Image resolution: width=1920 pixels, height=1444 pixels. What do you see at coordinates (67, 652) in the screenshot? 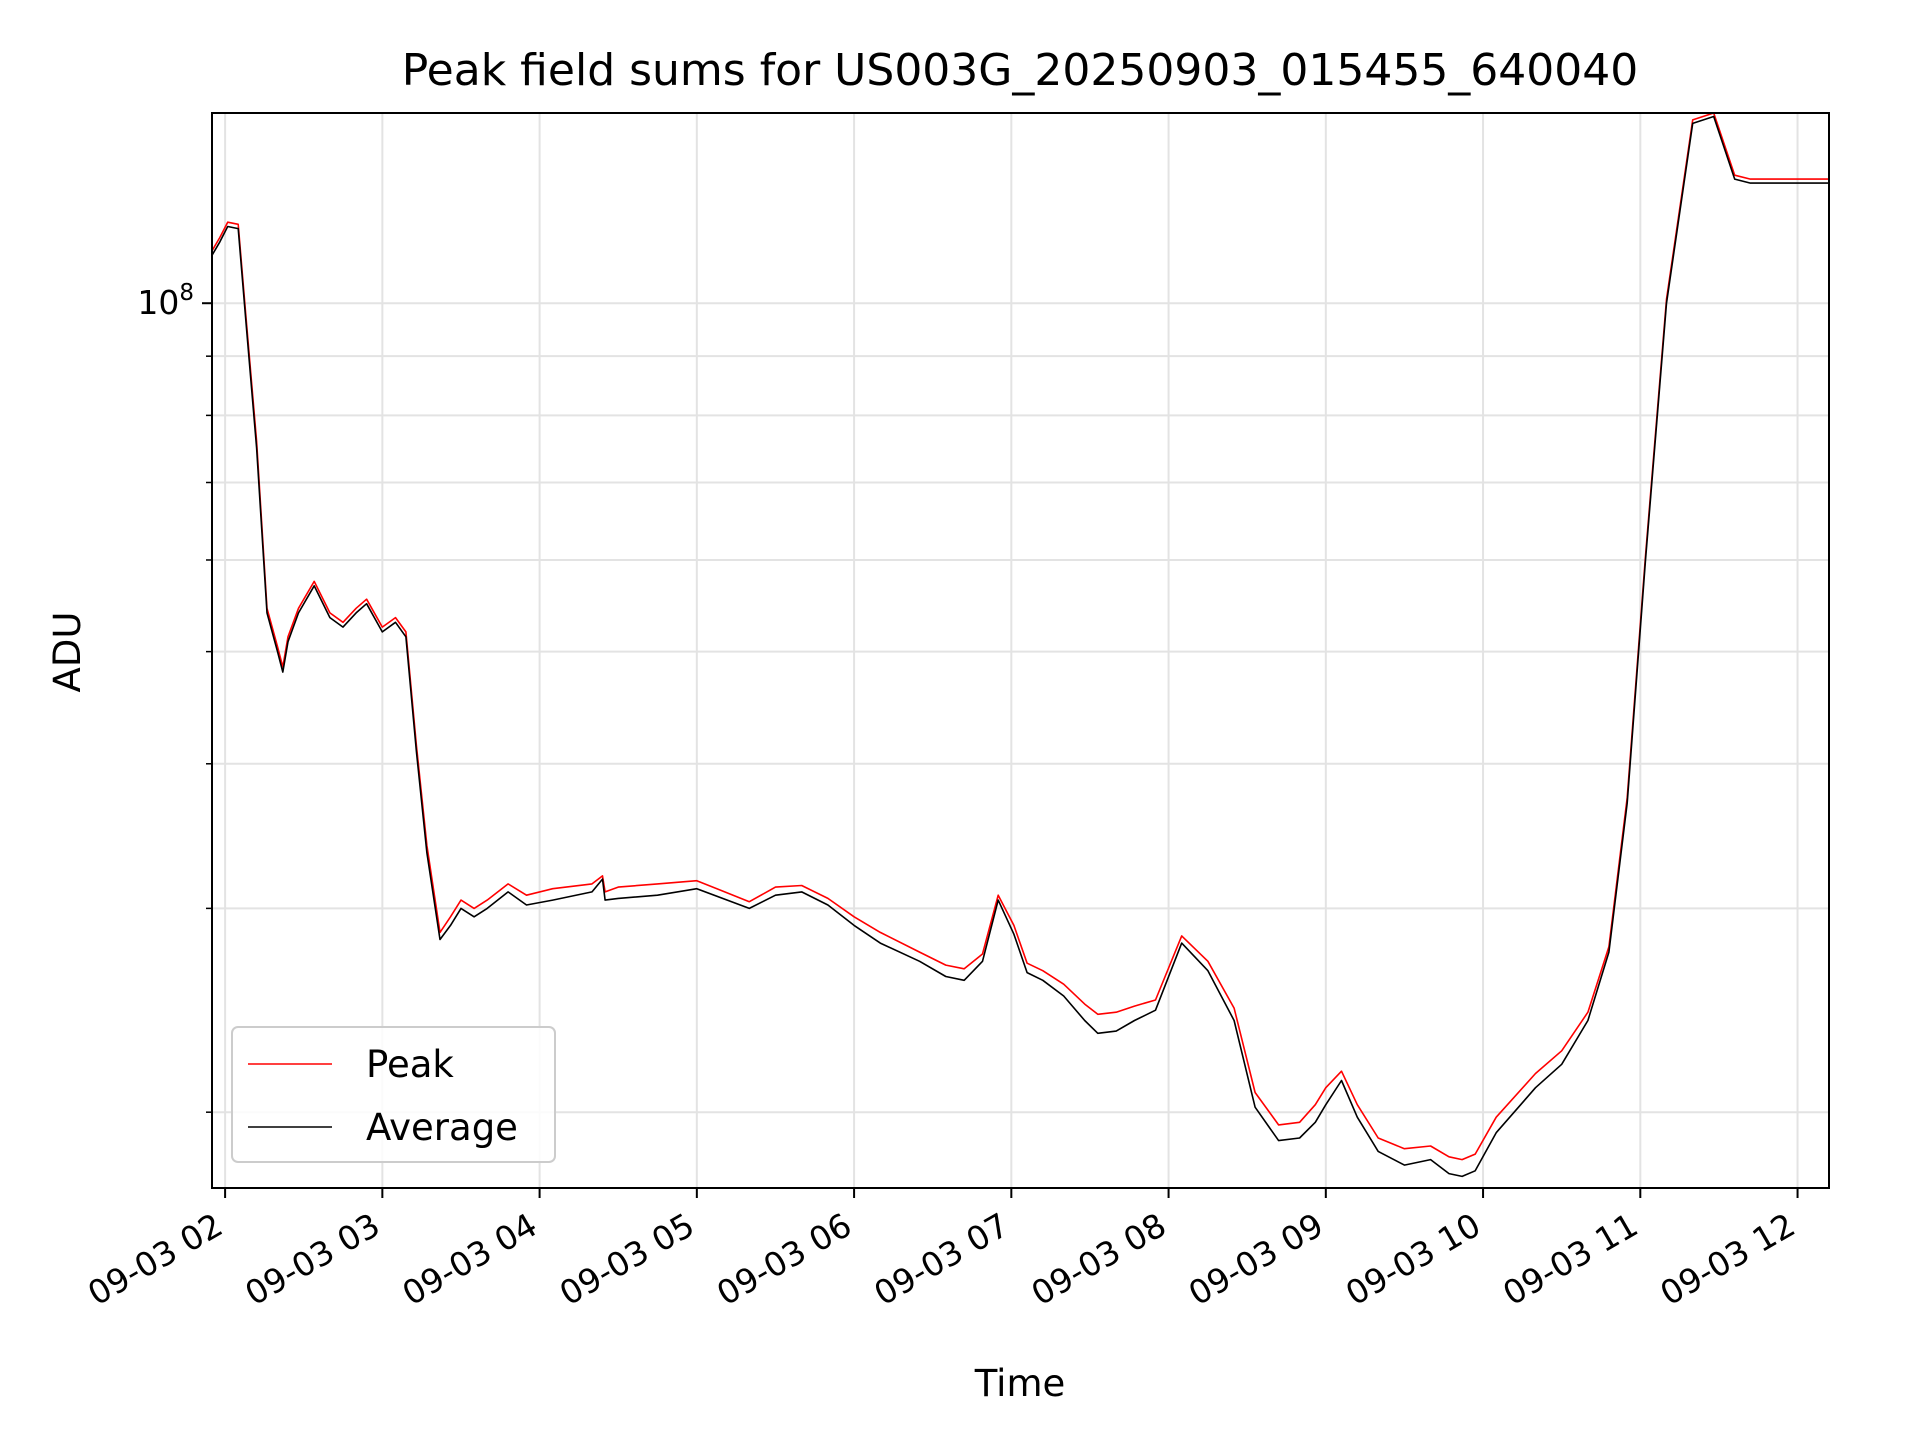
I see `y-axis-label: ADU` at bounding box center [67, 652].